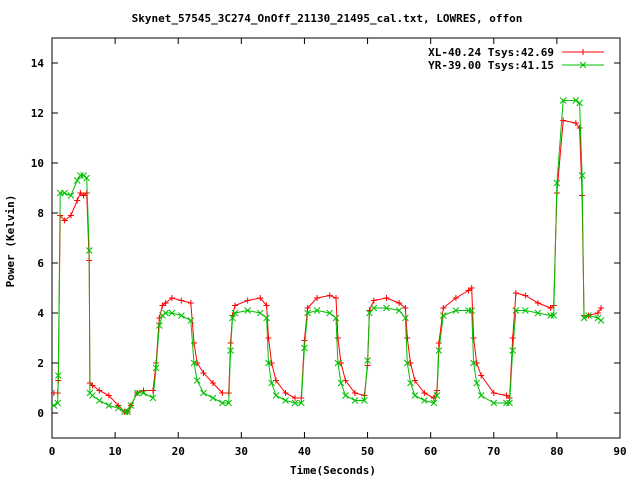  I want to click on x-tick-label: 60, so click(430, 451).